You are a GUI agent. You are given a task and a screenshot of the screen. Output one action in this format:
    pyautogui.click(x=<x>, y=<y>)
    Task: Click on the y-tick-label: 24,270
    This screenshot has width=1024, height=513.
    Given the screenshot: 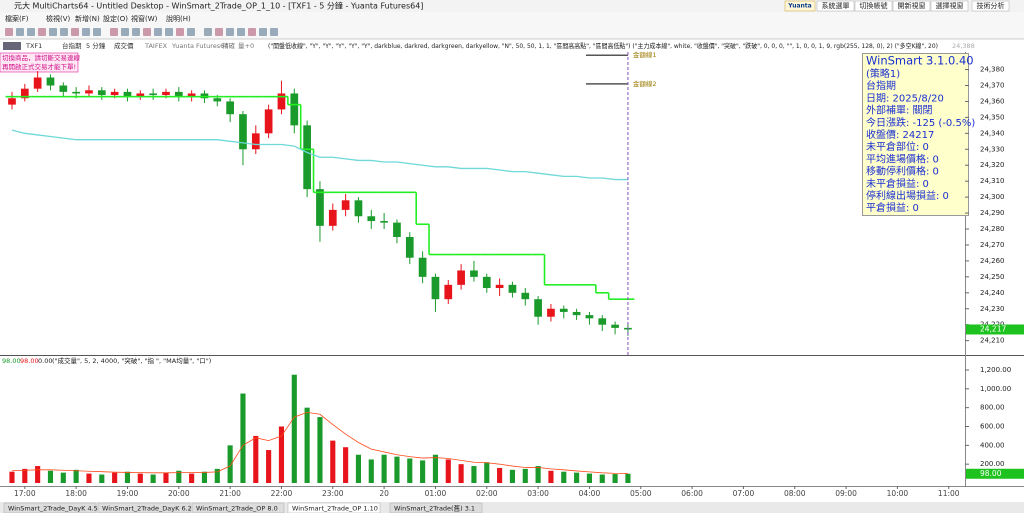 What is the action you would take?
    pyautogui.click(x=992, y=245)
    